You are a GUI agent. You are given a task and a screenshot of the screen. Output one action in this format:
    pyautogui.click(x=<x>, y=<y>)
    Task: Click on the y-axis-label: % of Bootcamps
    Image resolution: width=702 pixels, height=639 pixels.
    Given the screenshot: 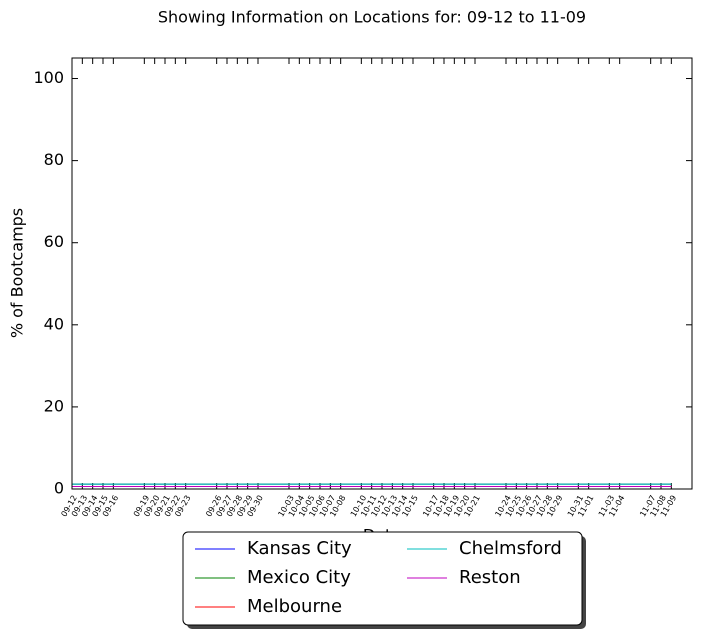 What is the action you would take?
    pyautogui.click(x=17, y=273)
    